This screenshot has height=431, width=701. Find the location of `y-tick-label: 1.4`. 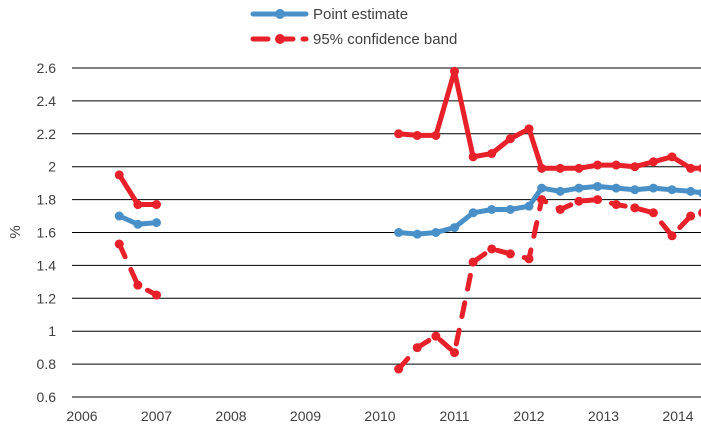

y-tick-label: 1.4 is located at coordinates (47, 265).